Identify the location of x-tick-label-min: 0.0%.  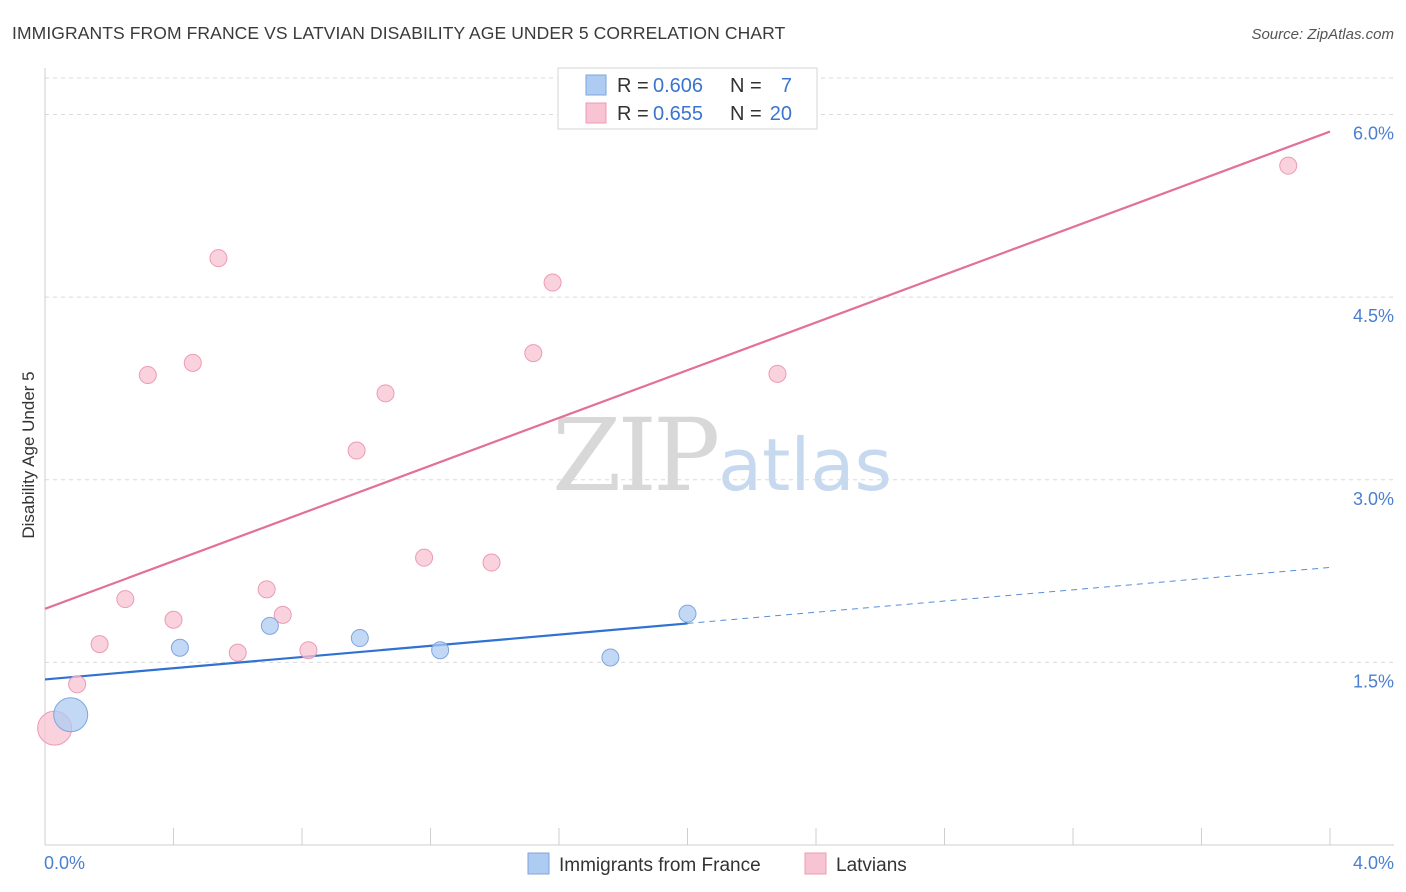
(64, 863).